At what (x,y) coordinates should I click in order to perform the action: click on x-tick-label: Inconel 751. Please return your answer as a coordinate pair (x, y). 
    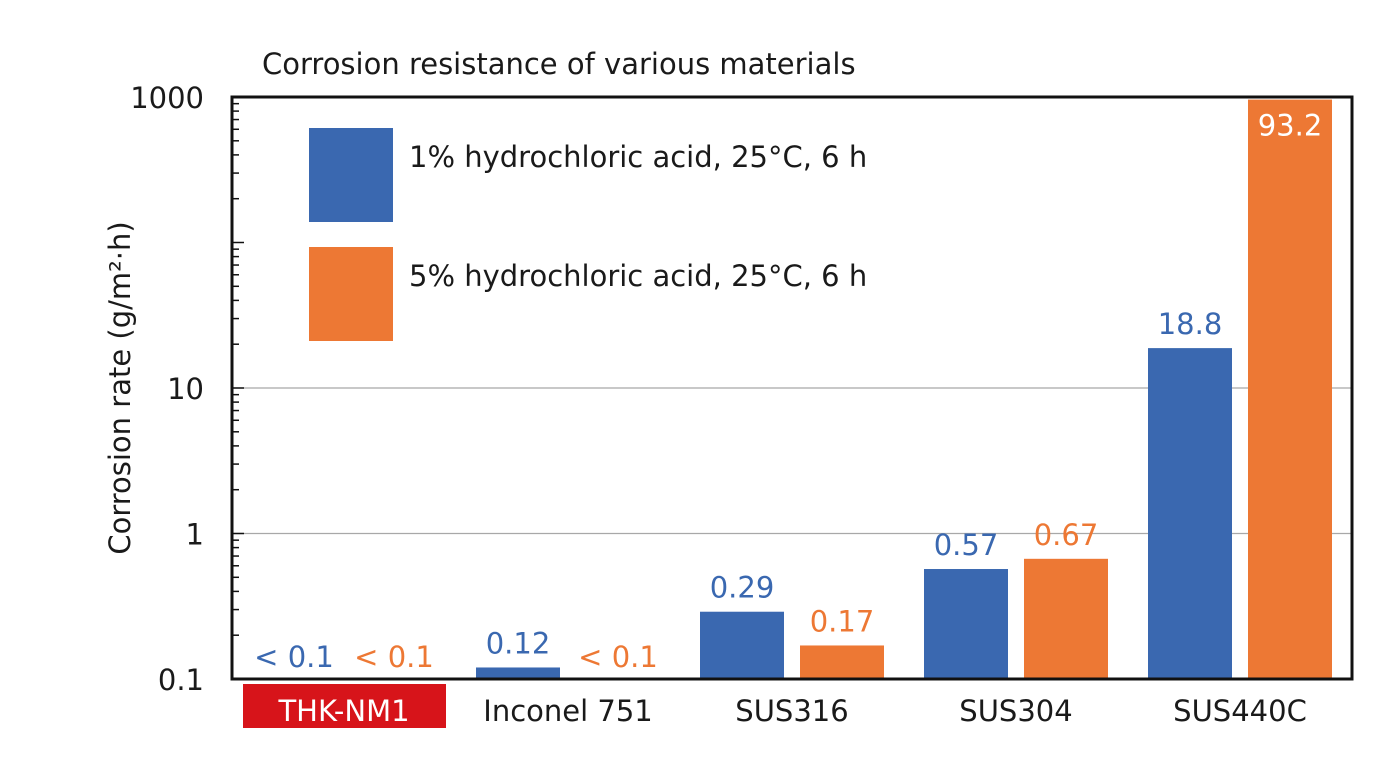
    Looking at the image, I should click on (567, 711).